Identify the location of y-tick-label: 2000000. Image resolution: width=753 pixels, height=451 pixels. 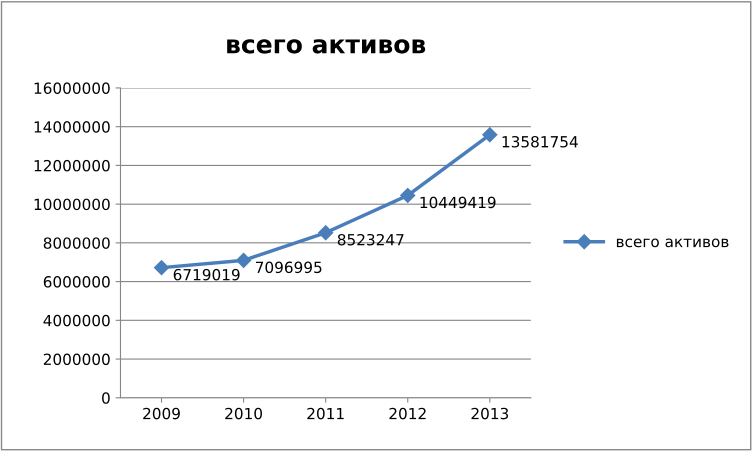
(77, 360).